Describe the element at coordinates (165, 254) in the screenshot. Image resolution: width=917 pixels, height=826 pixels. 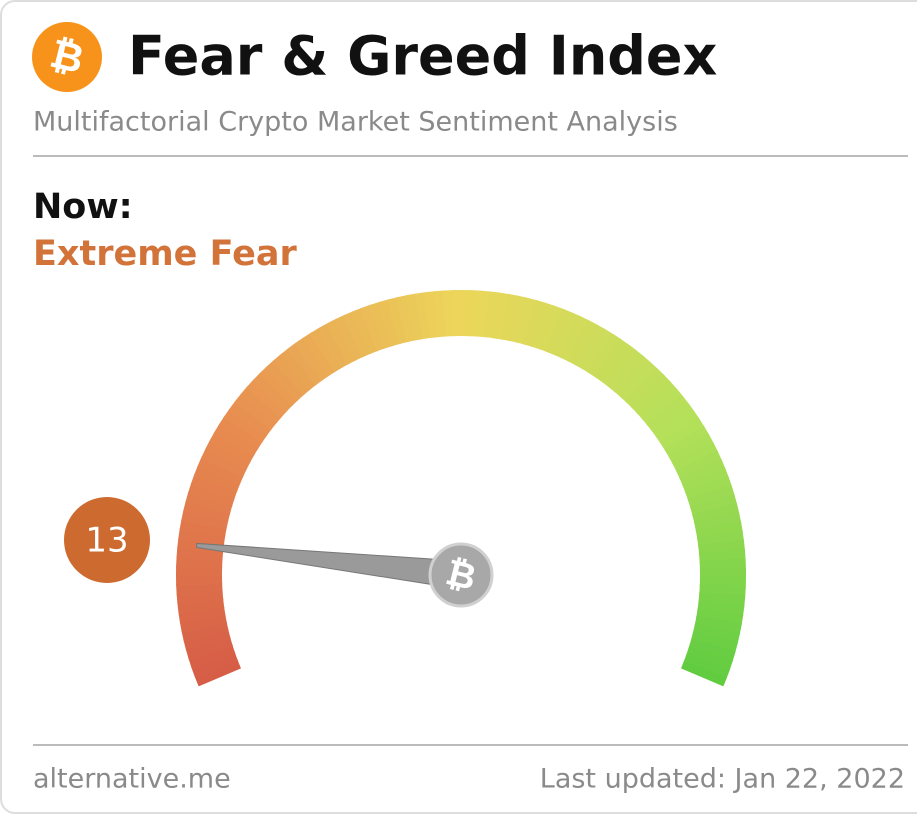
I see `classification: Extreme Fear` at that location.